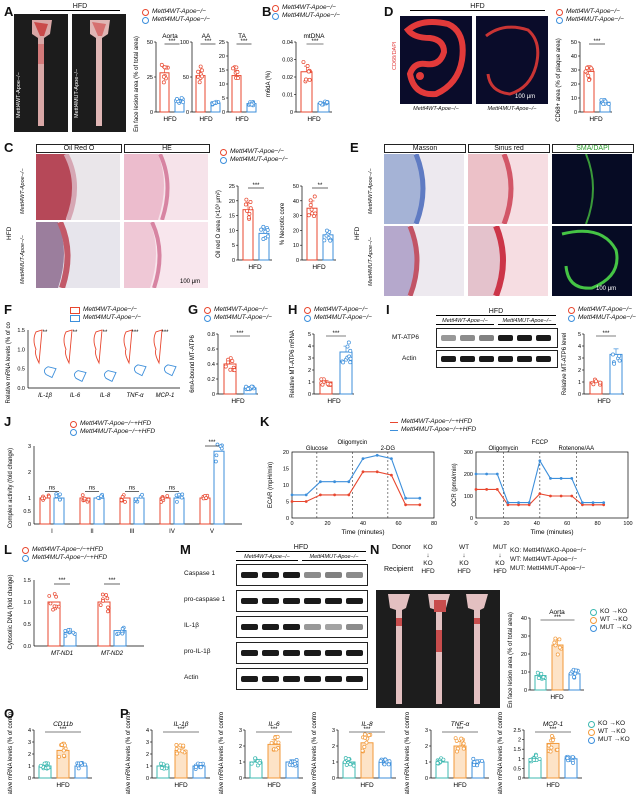 This screenshot has width=639, height=805. What do you see at coordinates (296, 231) in the screenshot?
I see `y-tick-label: 20` at bounding box center [296, 231].